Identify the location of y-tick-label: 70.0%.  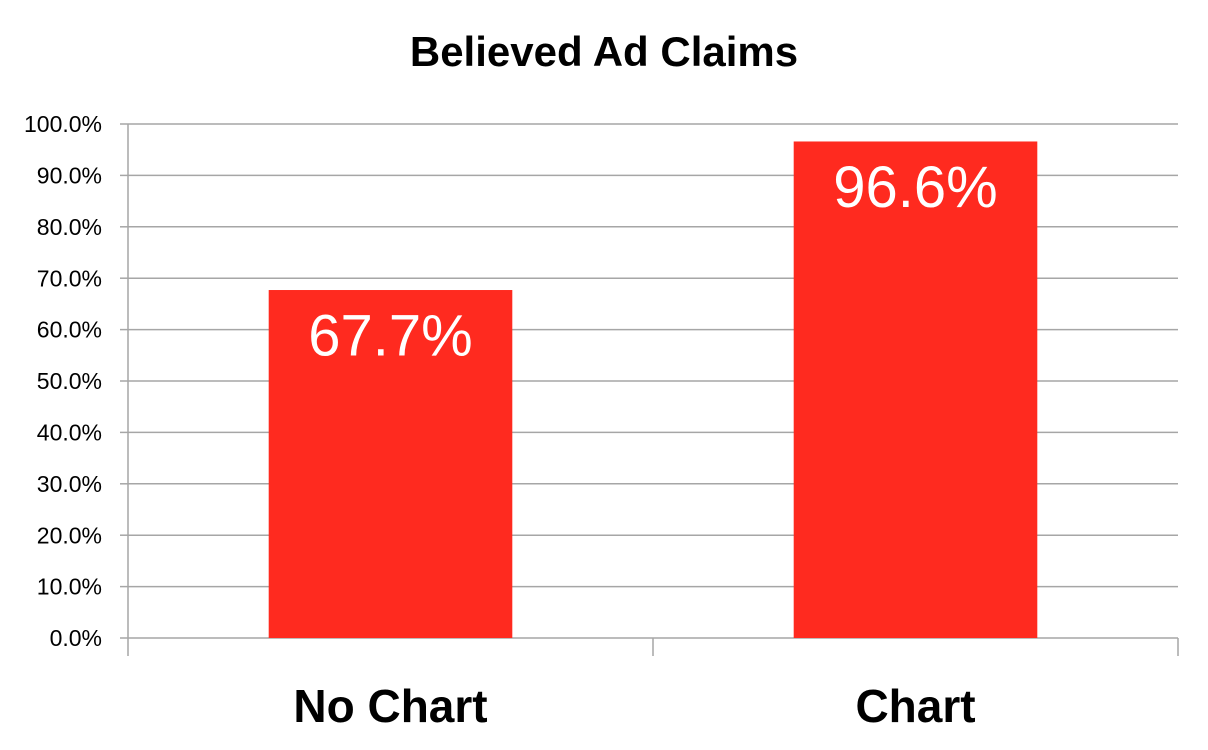
(69, 278).